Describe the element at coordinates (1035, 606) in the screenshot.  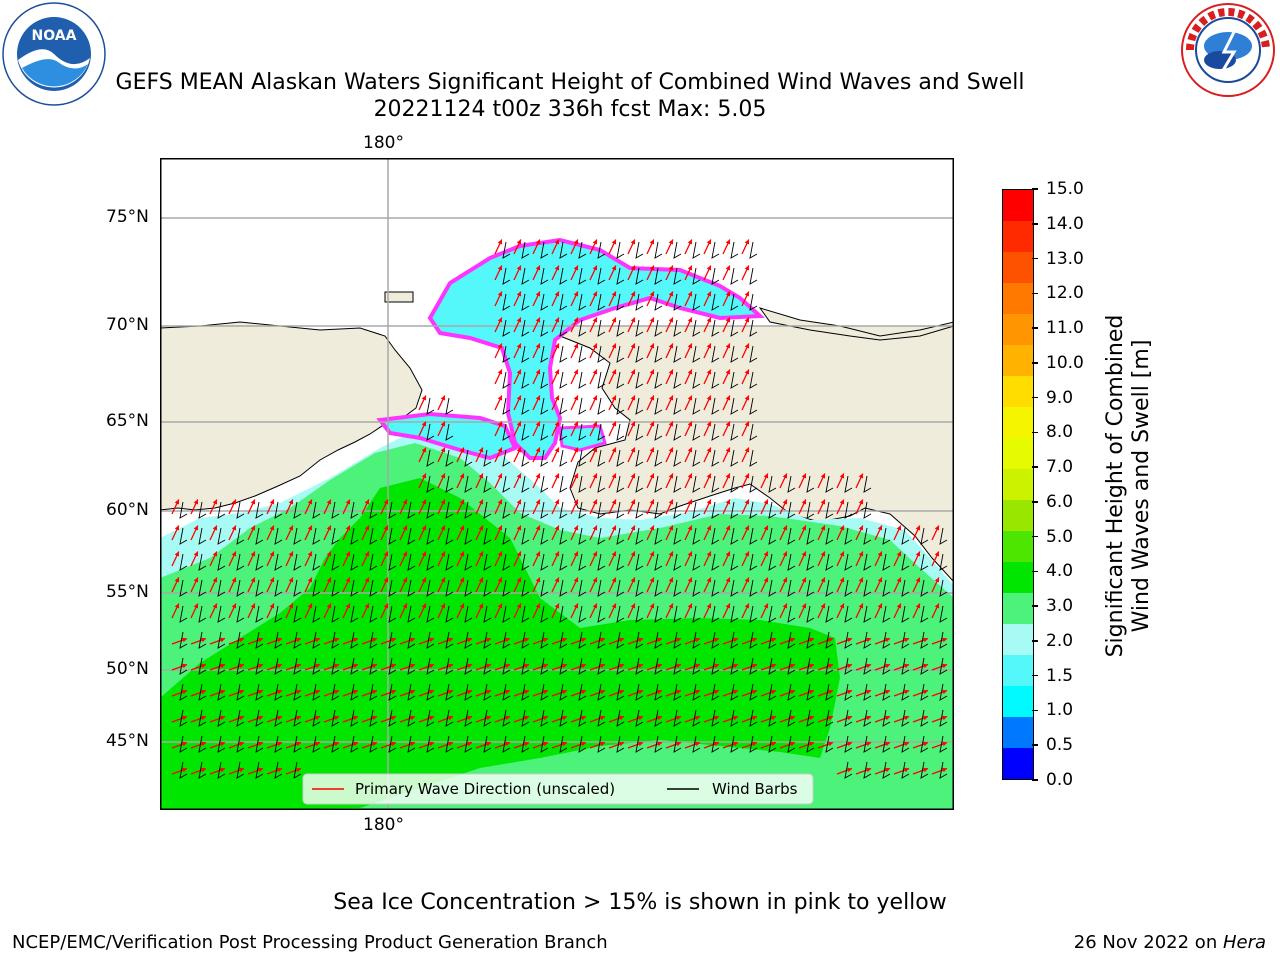
I see `colorbar-tick-mark` at that location.